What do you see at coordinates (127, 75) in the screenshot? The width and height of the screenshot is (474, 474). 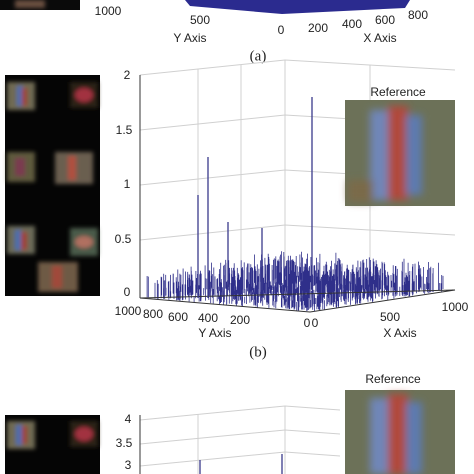 I see `tick-label: 2` at bounding box center [127, 75].